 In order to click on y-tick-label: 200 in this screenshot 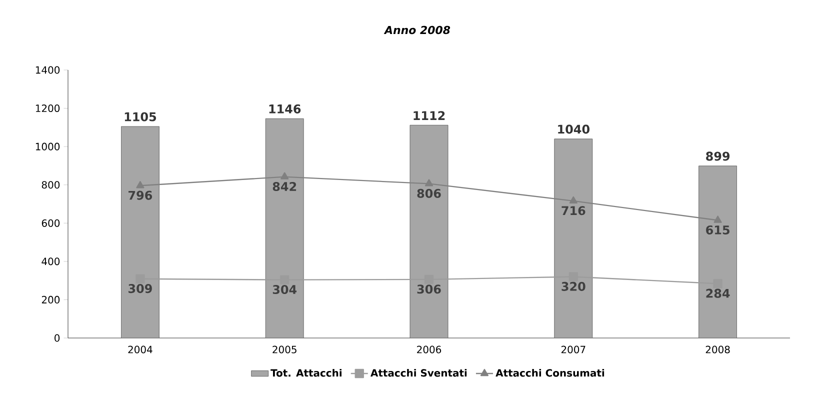, I will do `click(51, 300)`.